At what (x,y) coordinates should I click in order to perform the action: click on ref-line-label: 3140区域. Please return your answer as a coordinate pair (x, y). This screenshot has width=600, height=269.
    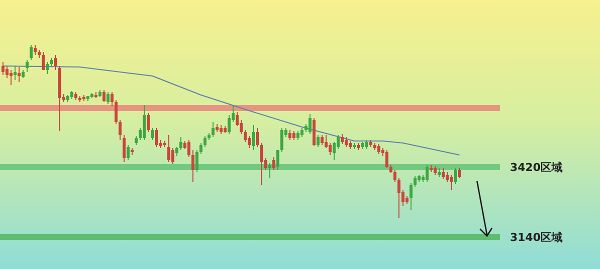
    Looking at the image, I should click on (536, 237).